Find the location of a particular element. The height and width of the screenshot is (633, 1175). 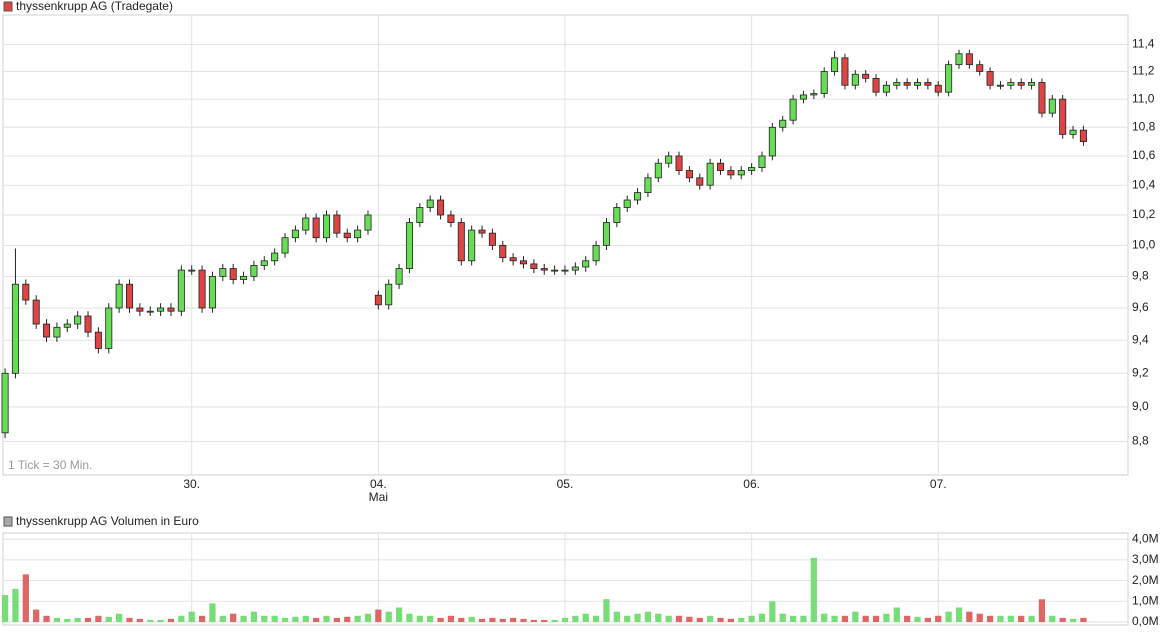

y-tick-label: 2,0M is located at coordinates (1145, 580).